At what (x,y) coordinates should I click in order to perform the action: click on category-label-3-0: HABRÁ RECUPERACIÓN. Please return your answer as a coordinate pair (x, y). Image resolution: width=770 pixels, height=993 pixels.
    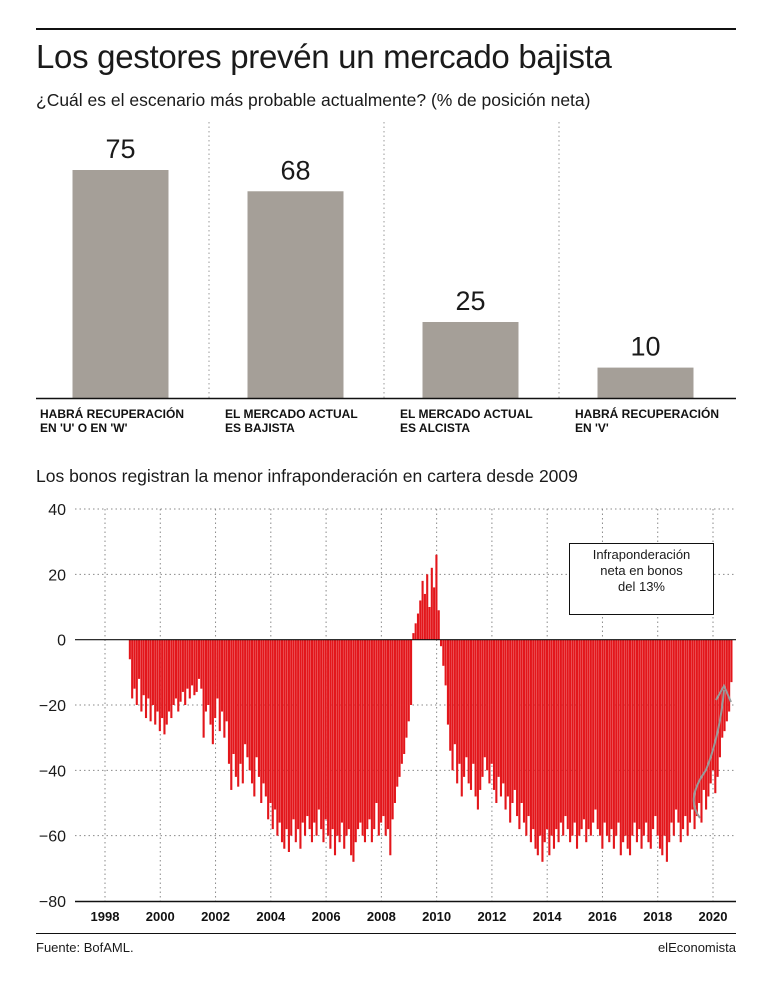
    Looking at the image, I should click on (647, 413).